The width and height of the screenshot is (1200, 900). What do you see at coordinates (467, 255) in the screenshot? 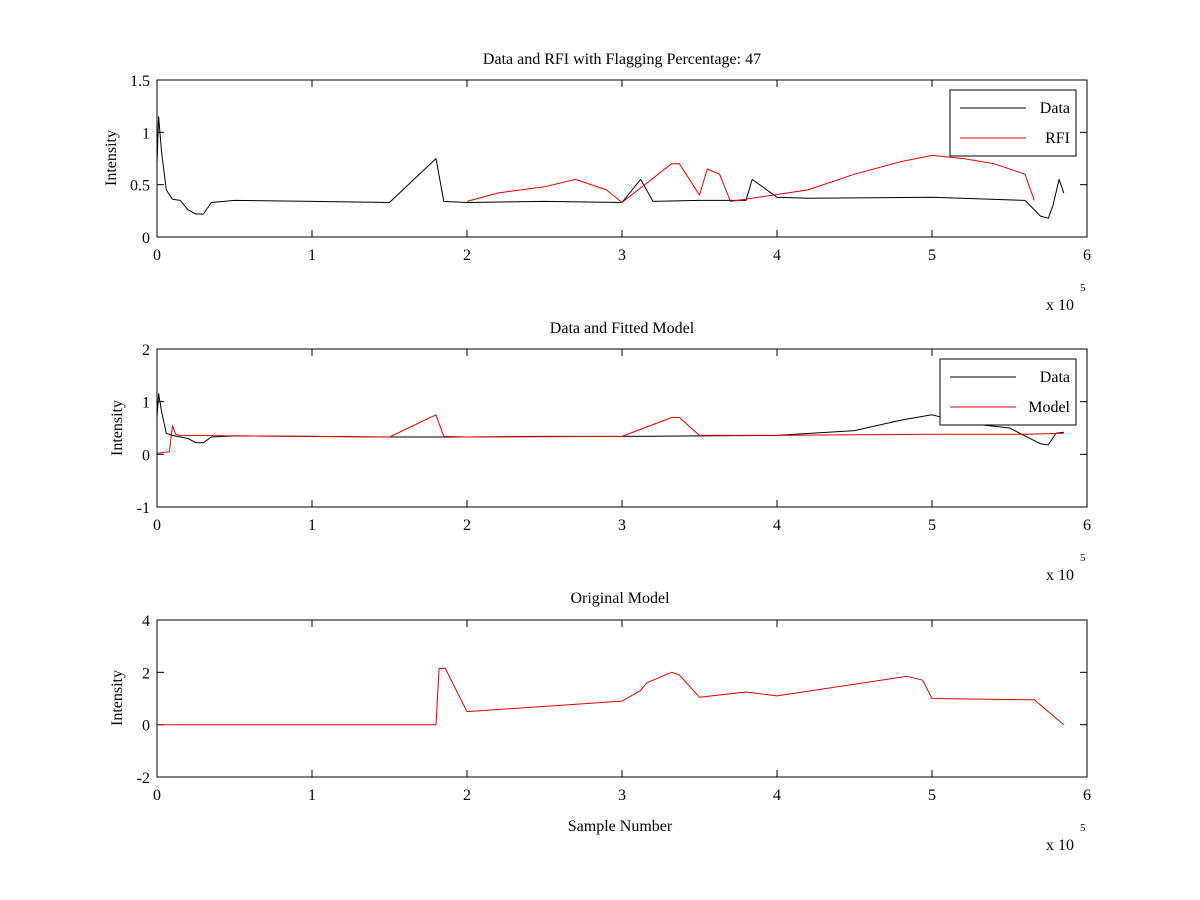
I see `top-panel-x-tick-label: 2` at bounding box center [467, 255].